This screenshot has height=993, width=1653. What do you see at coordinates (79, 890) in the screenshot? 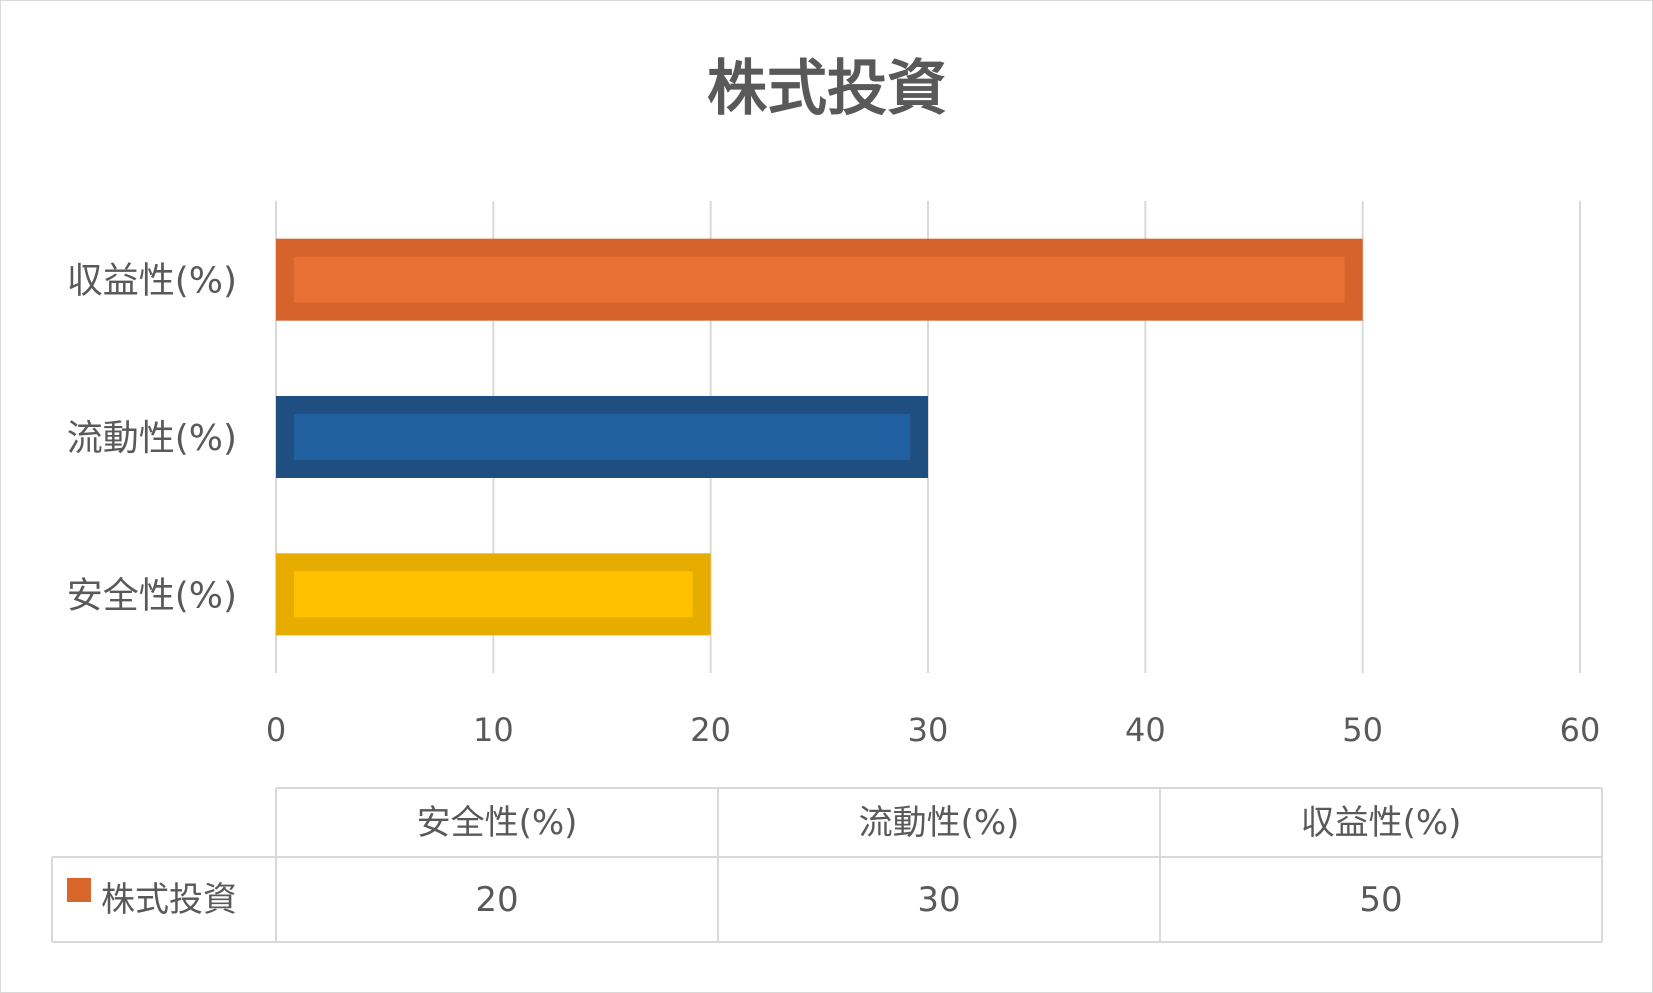
I see `legend-key` at bounding box center [79, 890].